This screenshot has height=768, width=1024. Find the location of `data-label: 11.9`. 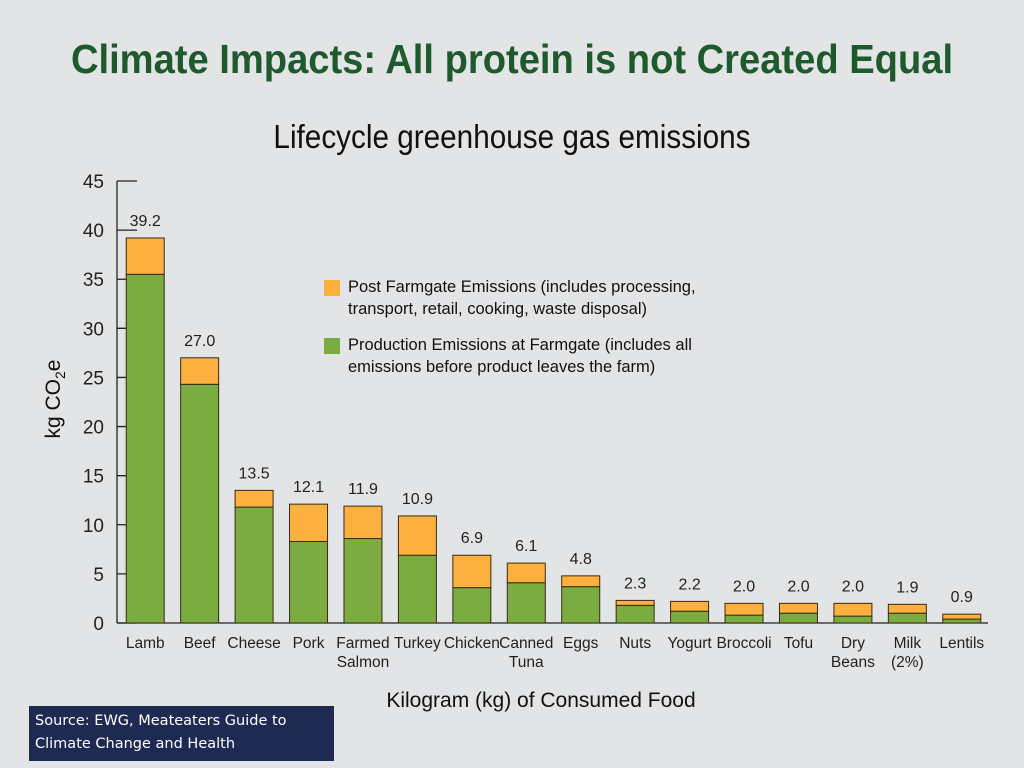

data-label: 11.9 is located at coordinates (363, 489).